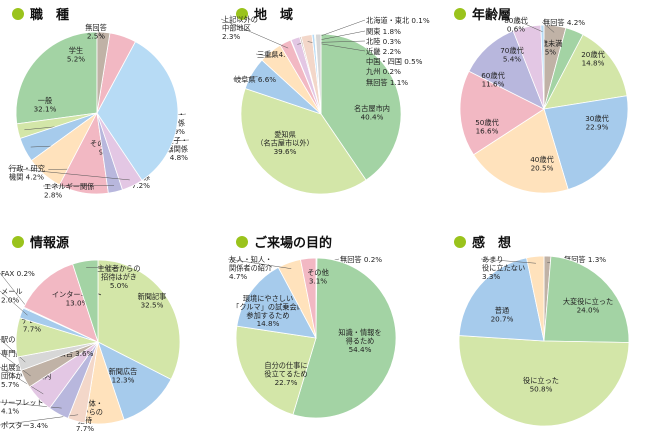 The width and height of the screenshot is (650, 435). What do you see at coordinates (49, 15) in the screenshot?
I see `chart-title: 職 種` at bounding box center [49, 15].